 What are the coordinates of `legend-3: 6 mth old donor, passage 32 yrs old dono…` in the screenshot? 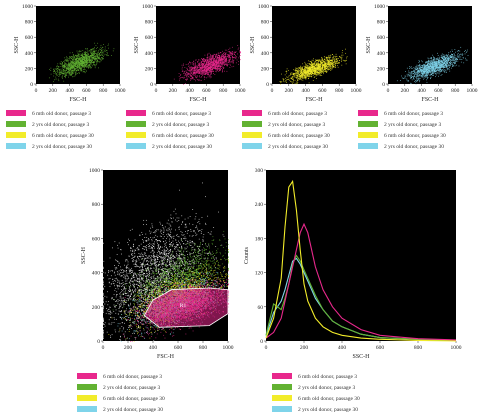 It's located at (286, 130).